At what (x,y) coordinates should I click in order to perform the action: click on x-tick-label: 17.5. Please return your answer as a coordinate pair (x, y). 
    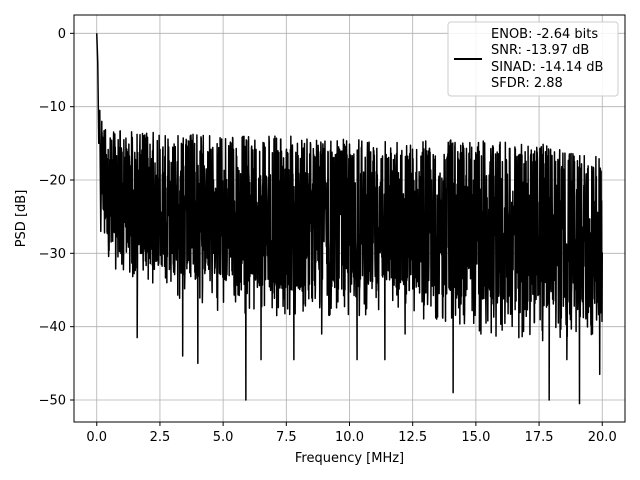
    Looking at the image, I should click on (539, 437).